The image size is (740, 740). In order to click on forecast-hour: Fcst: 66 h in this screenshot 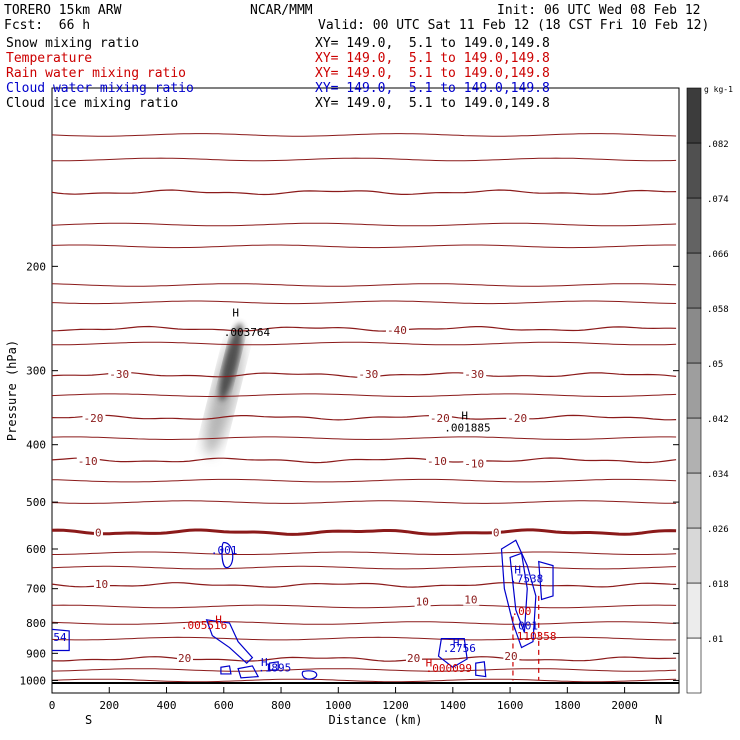, I will do `click(47, 25)`.